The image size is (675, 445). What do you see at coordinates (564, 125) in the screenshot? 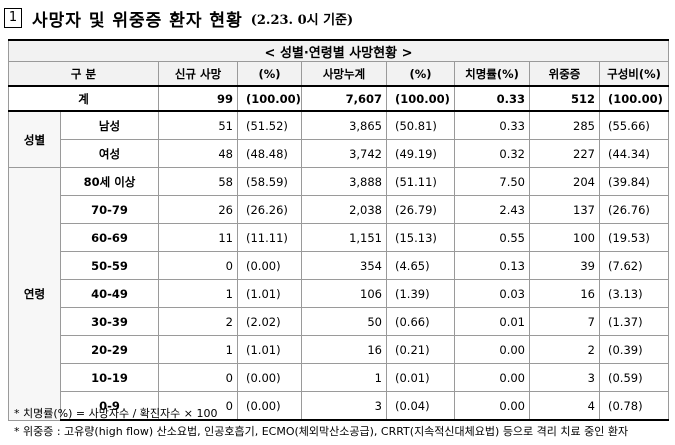
I see `cell-critical: 285` at bounding box center [564, 125].